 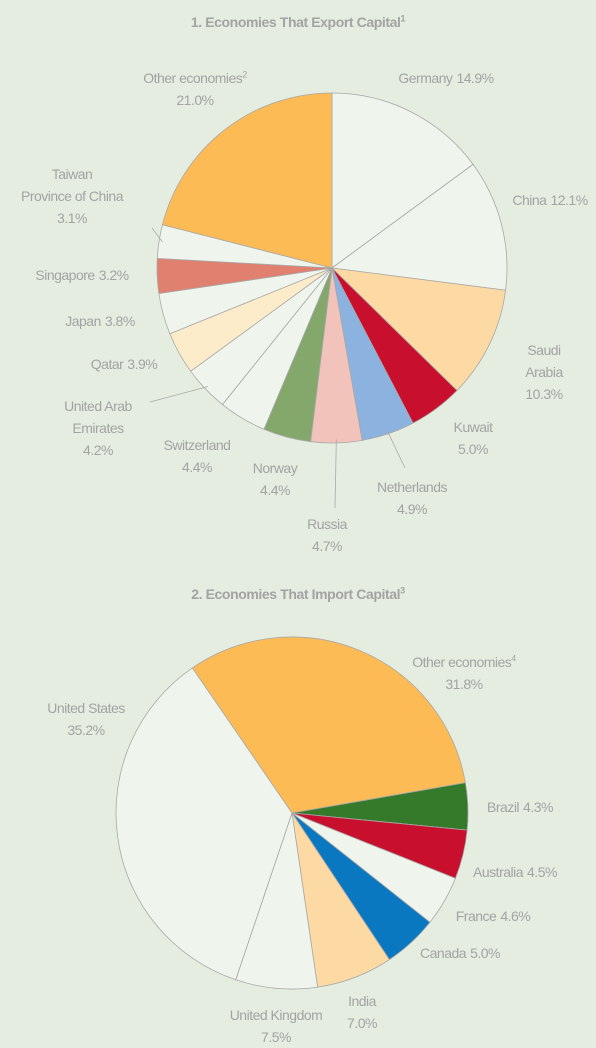 I want to click on slice-value: 4.5%, so click(x=542, y=872).